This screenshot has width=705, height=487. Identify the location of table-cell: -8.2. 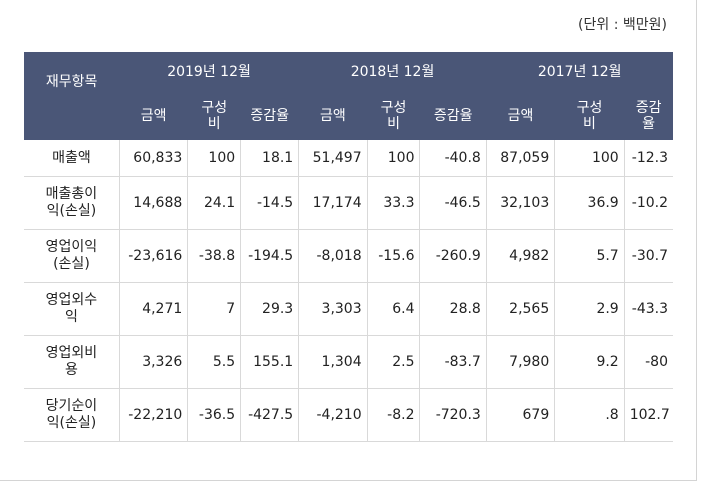
(394, 415).